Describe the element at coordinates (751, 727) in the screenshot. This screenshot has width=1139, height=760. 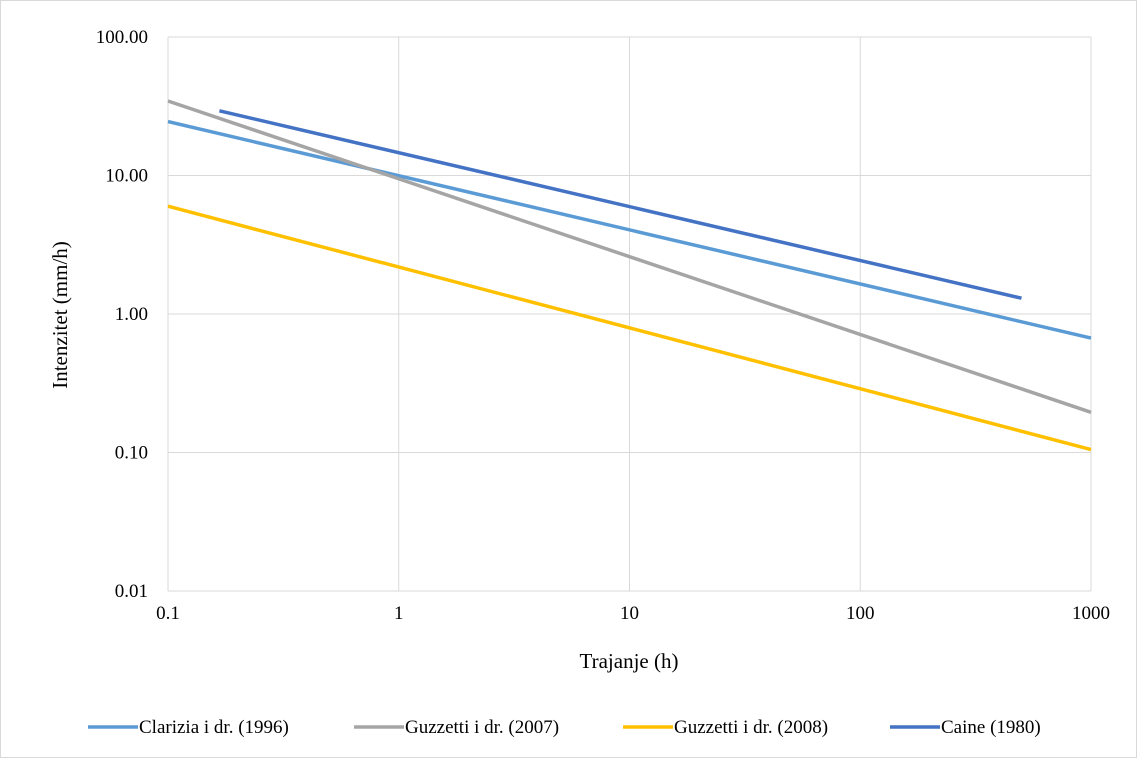
I see `legend-label: Guzzetti i dr. (2008)` at that location.